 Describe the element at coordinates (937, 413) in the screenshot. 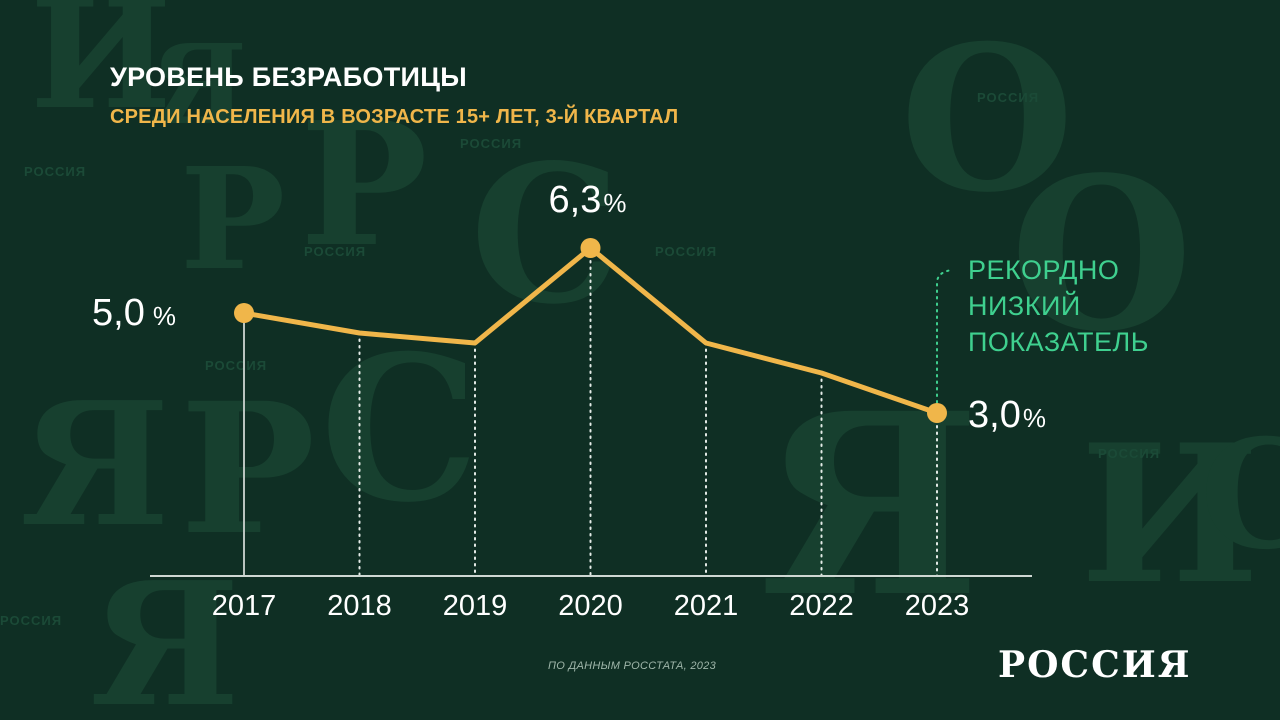

I see `data-point-2023` at that location.